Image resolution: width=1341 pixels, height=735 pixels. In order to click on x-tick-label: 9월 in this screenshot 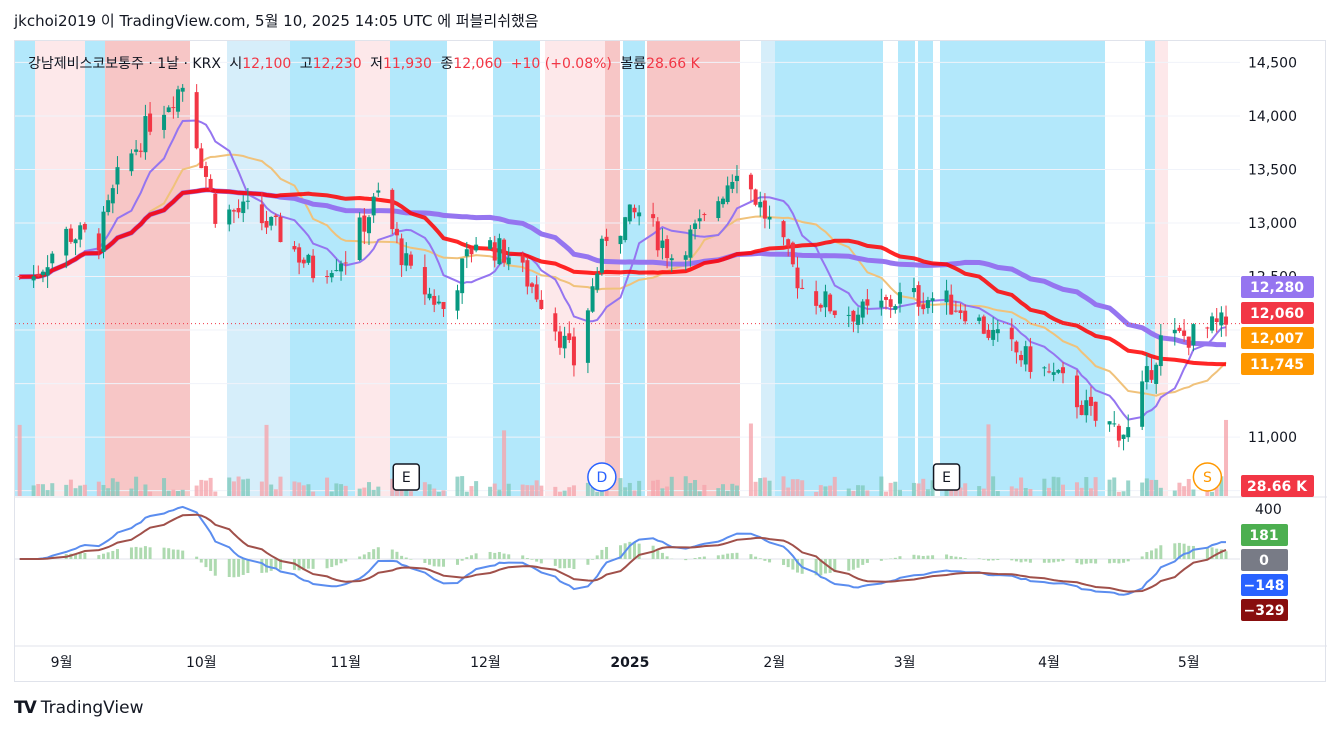, I will do `click(62, 663)`.